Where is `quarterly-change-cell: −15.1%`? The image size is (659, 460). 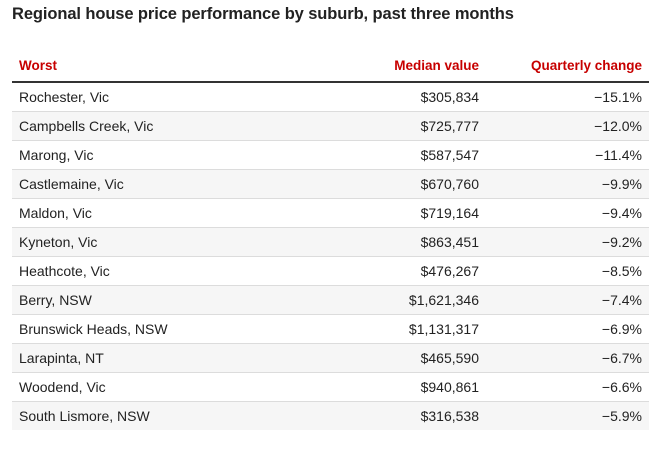
quarterly-change-cell: −15.1% is located at coordinates (567, 97).